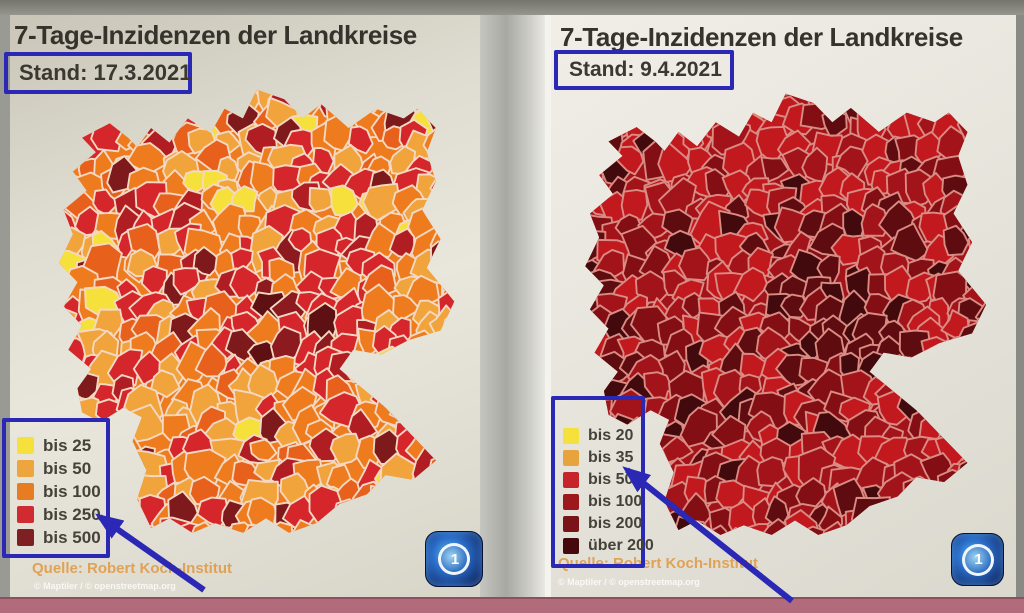 This screenshot has width=1024, height=613. What do you see at coordinates (629, 582) in the screenshot?
I see `map-attribution-right: © Maptiler / © openstreetmap.org` at bounding box center [629, 582].